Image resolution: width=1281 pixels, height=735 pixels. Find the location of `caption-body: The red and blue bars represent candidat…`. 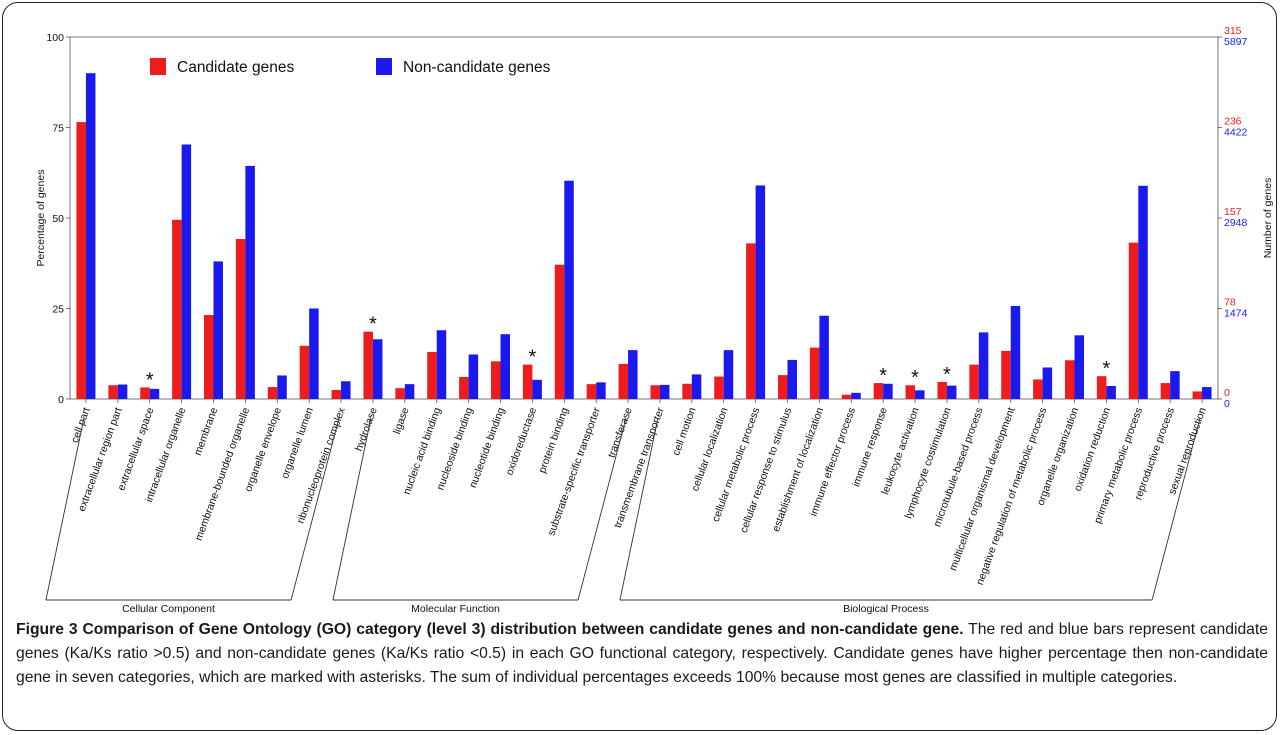

caption-body: The red and blue bars represent candidat… is located at coordinates (642, 654).